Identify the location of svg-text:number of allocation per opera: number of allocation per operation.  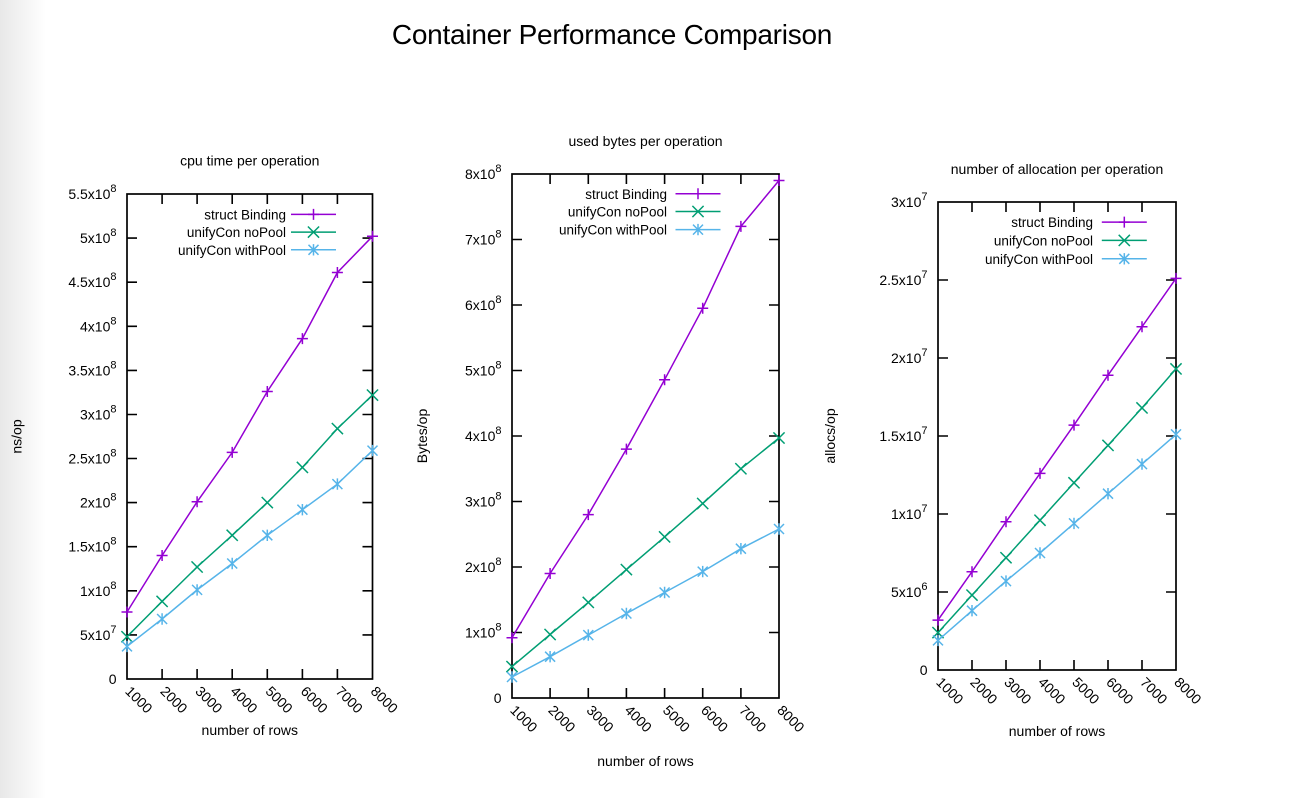
(1057, 169).